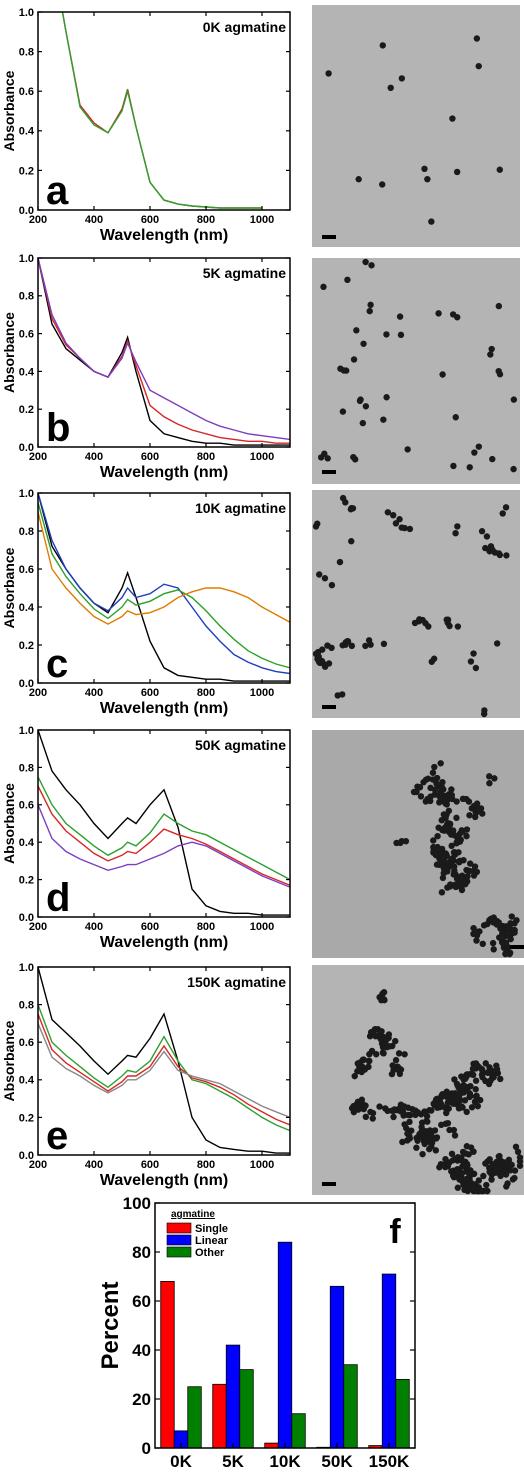  I want to click on legend-swatch, so click(179, 1240).